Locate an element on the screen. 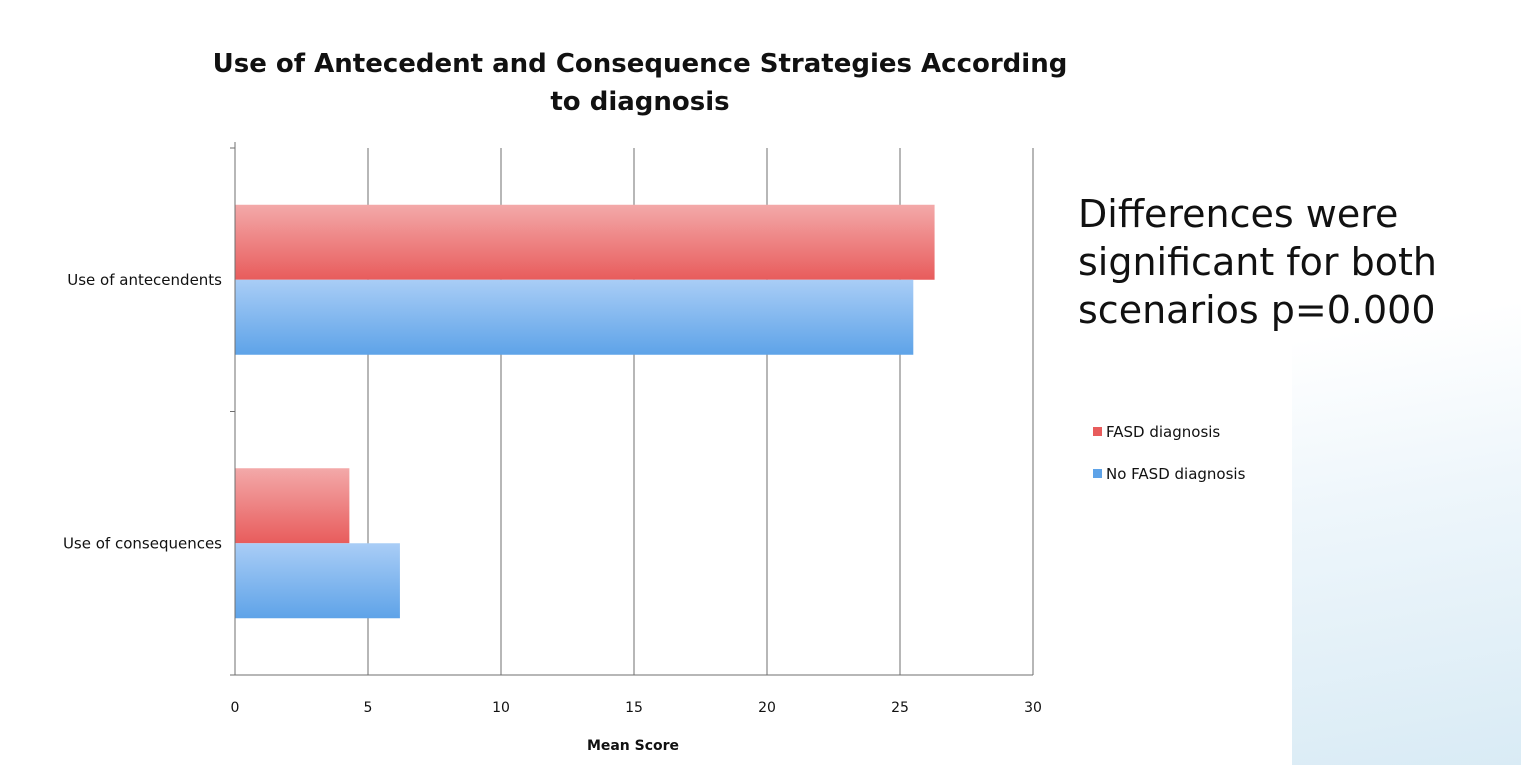 This screenshot has width=1521, height=765. significance-note-line-1: Differences were is located at coordinates (1238, 214).